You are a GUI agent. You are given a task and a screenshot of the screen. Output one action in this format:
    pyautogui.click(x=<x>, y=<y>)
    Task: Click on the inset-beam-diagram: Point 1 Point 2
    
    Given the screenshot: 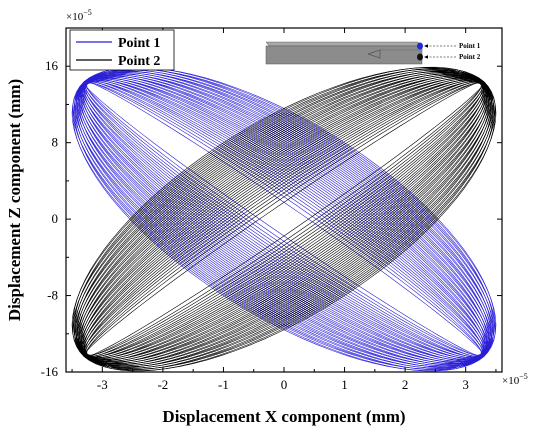 What is the action you would take?
    pyautogui.click(x=373, y=53)
    